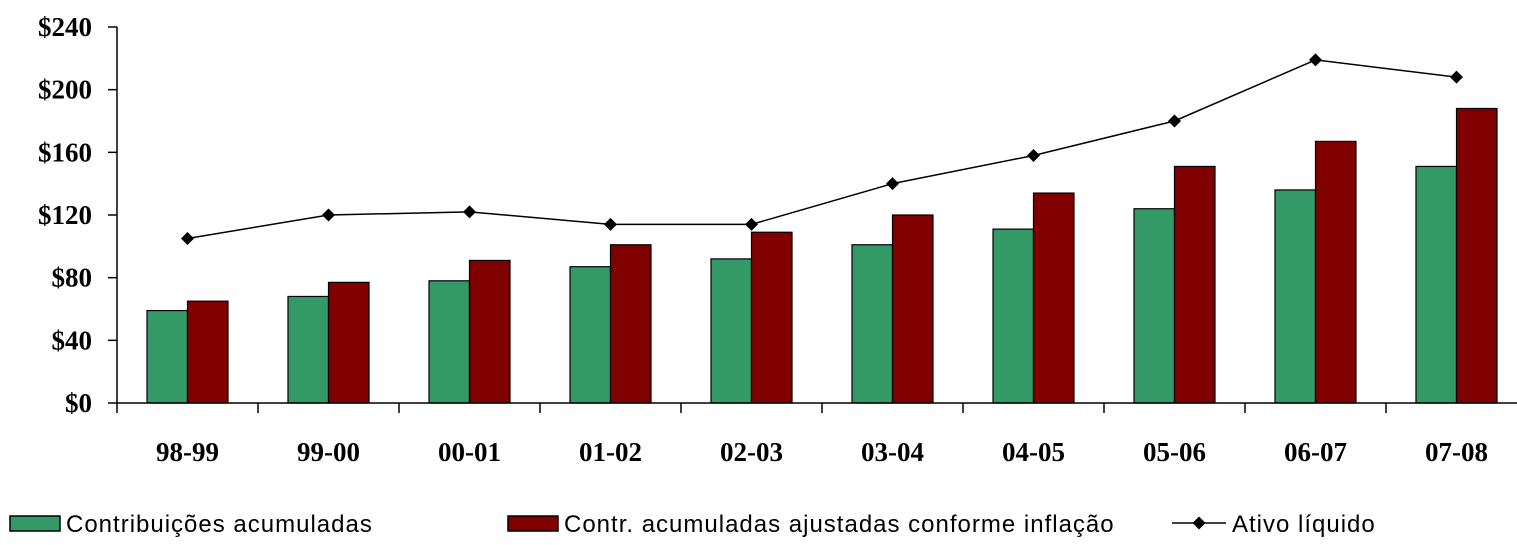 This screenshot has width=1517, height=545. I want to click on x-tick-label: 01-02, so click(610, 452).